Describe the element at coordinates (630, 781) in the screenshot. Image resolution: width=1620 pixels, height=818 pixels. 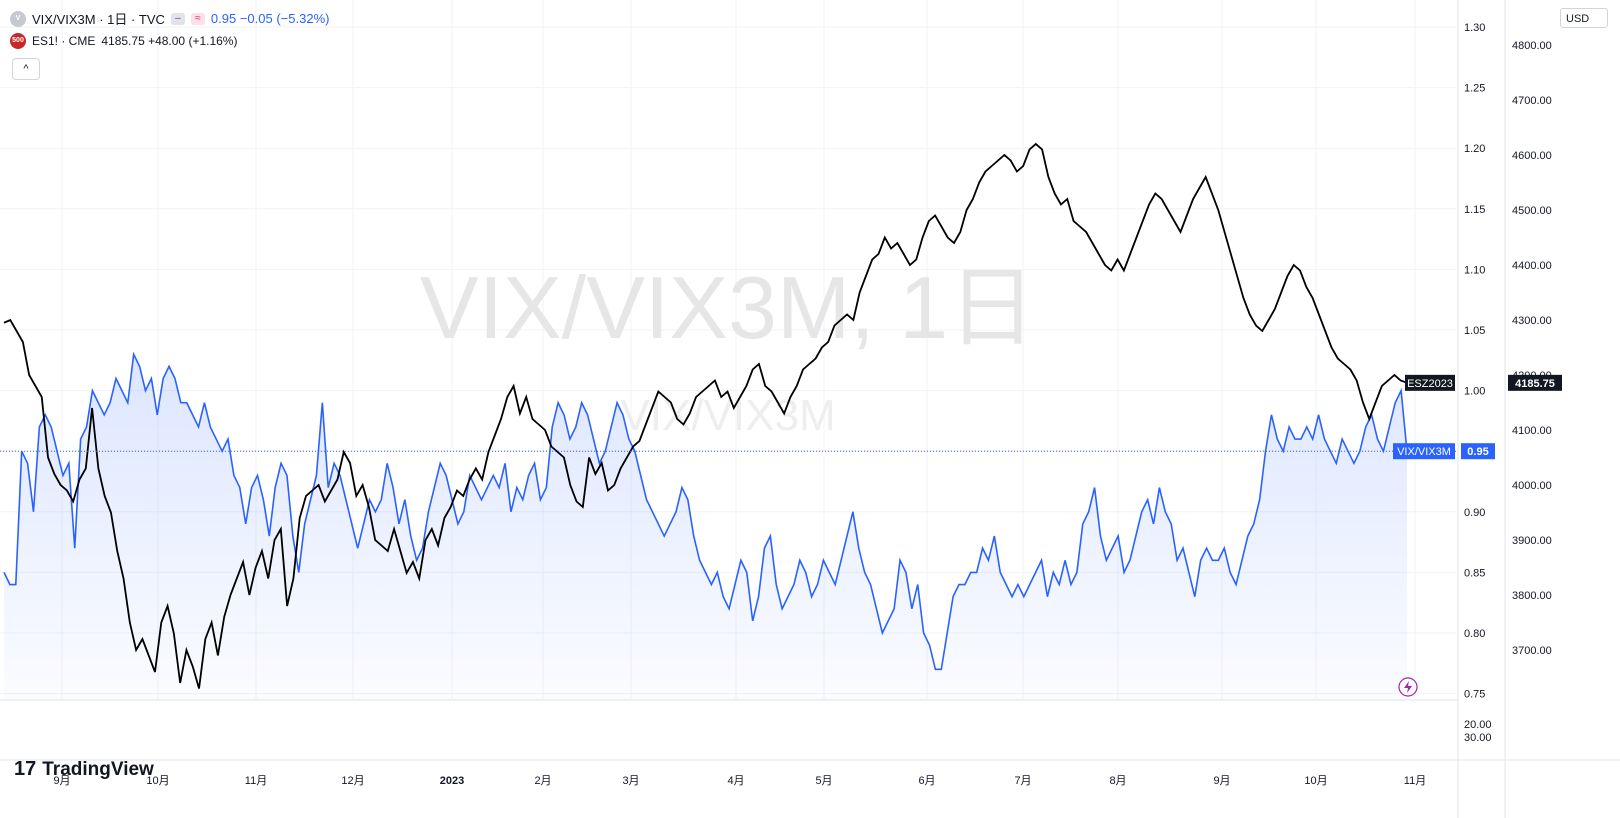
I see `x-tick-label: 3月` at that location.